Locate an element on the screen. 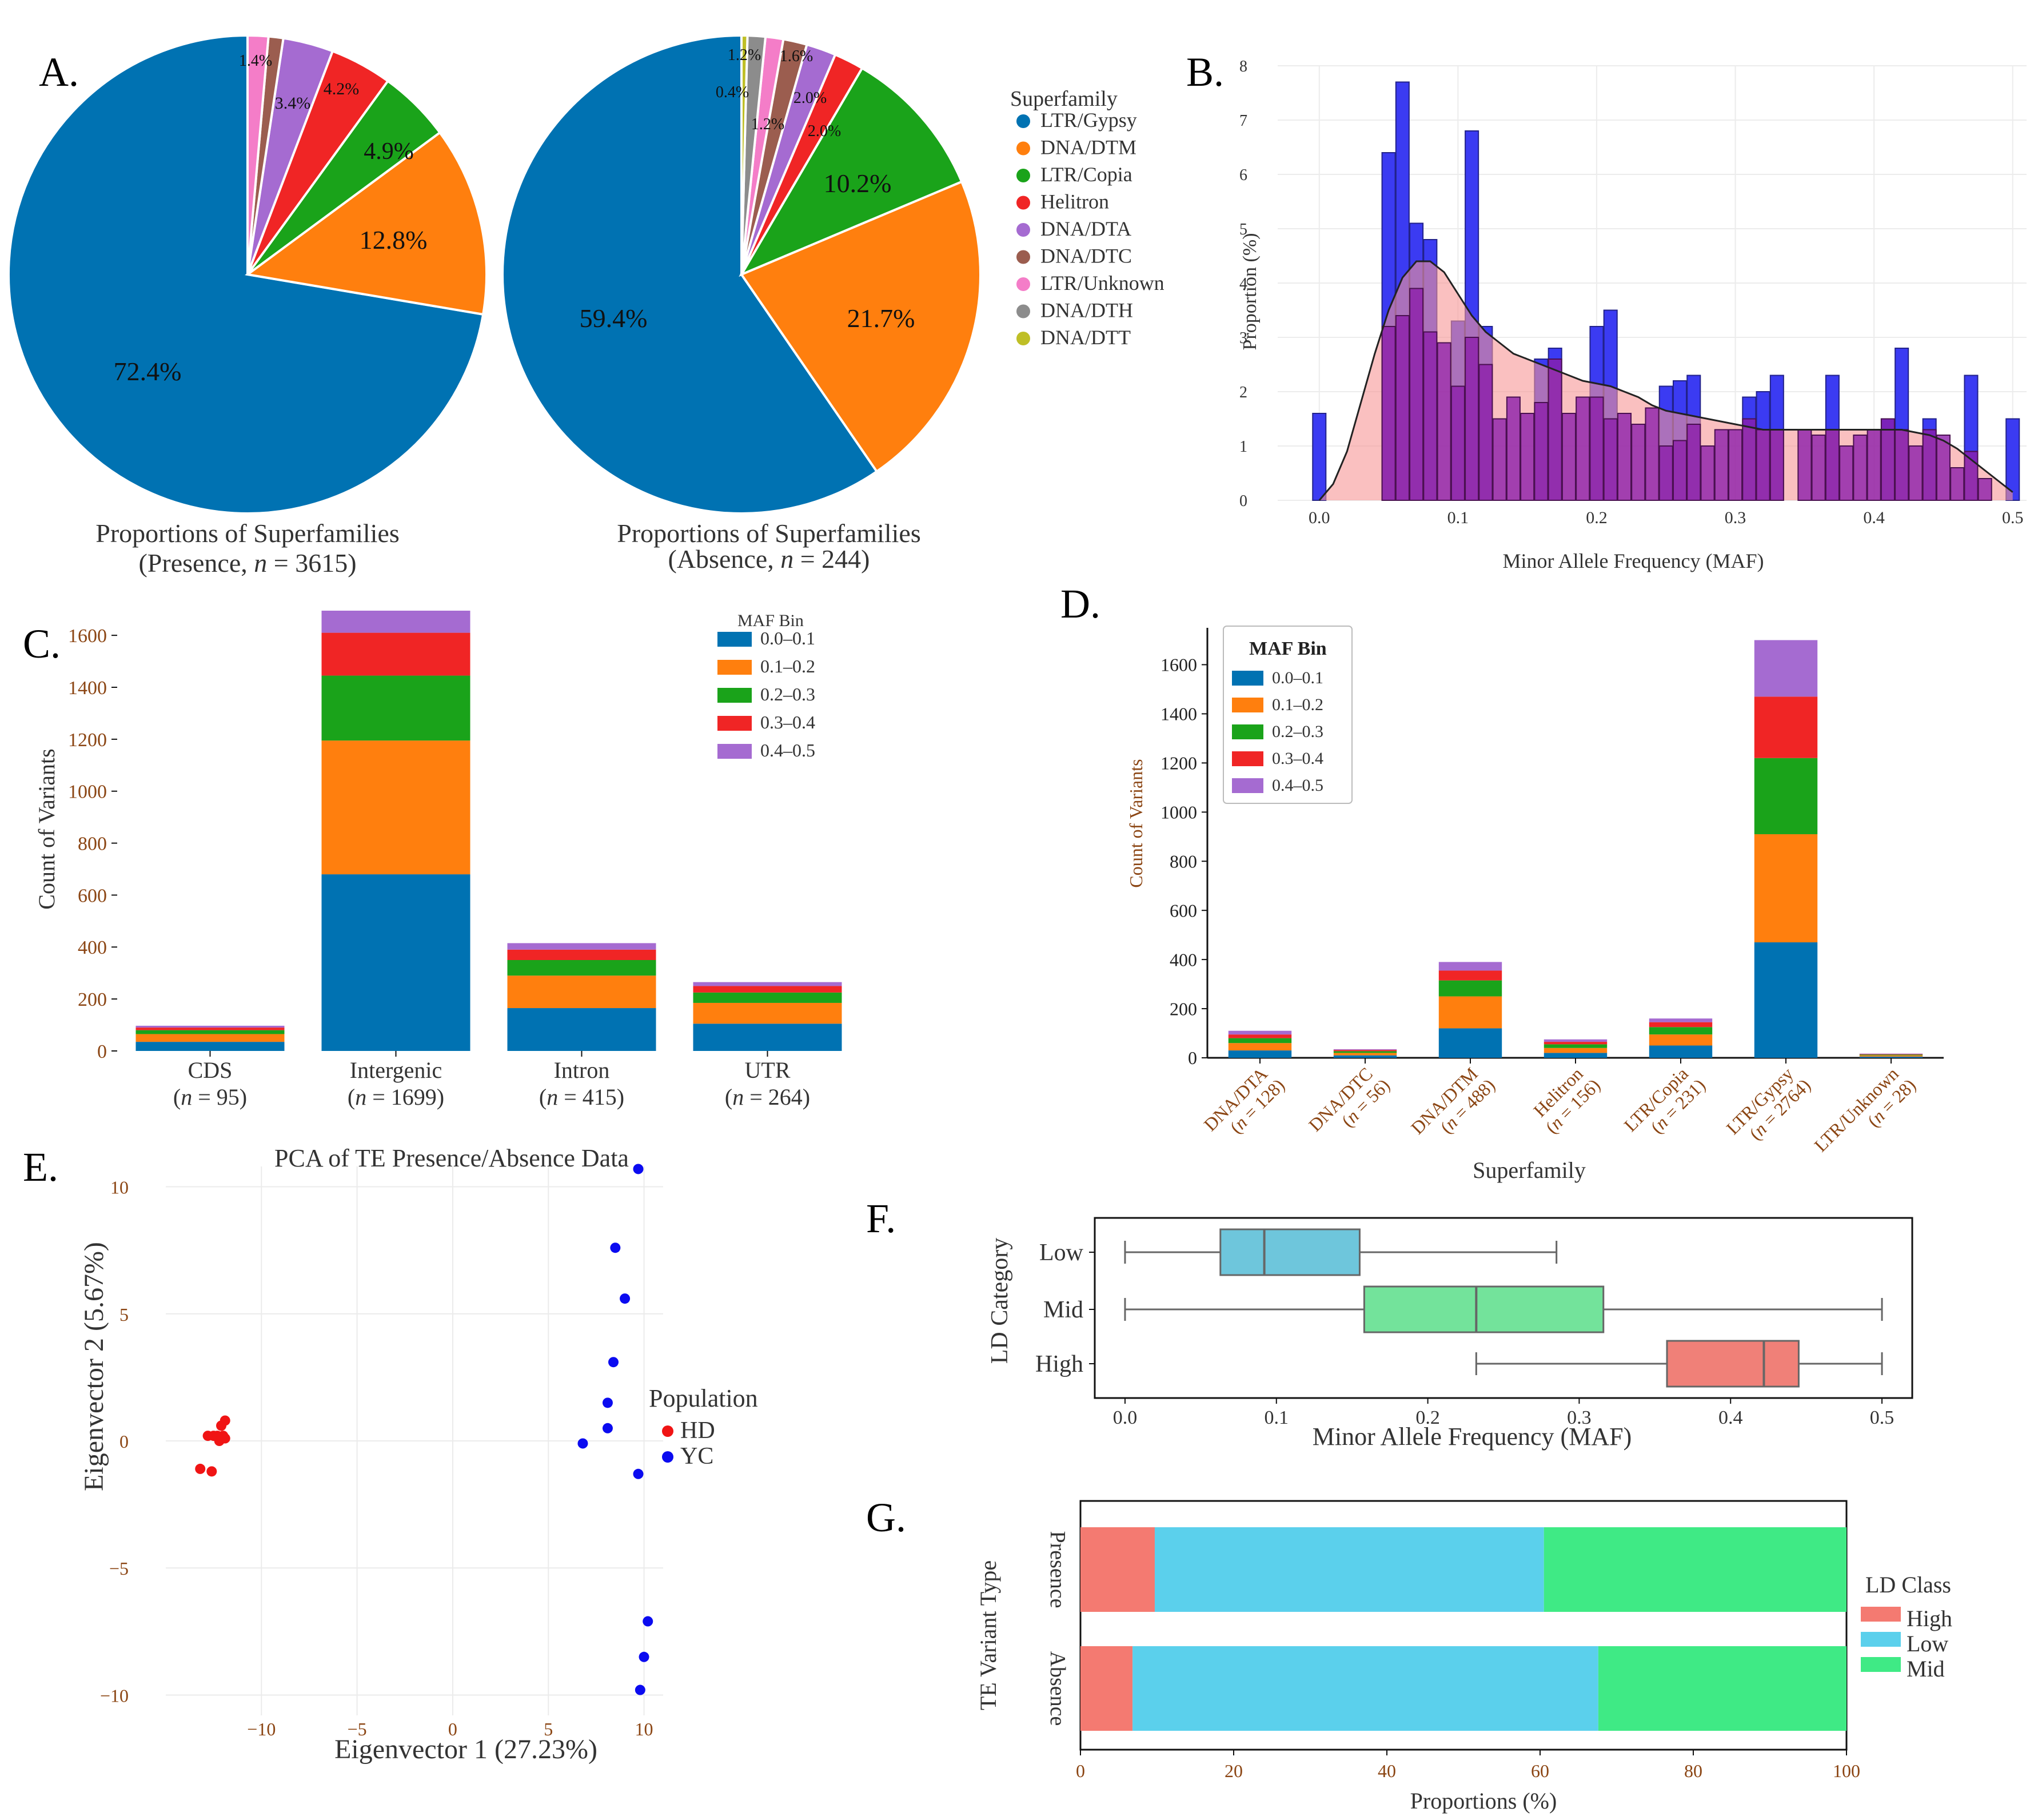 This screenshot has height=1820, width=2030. pca-point-hd is located at coordinates (211, 1471).